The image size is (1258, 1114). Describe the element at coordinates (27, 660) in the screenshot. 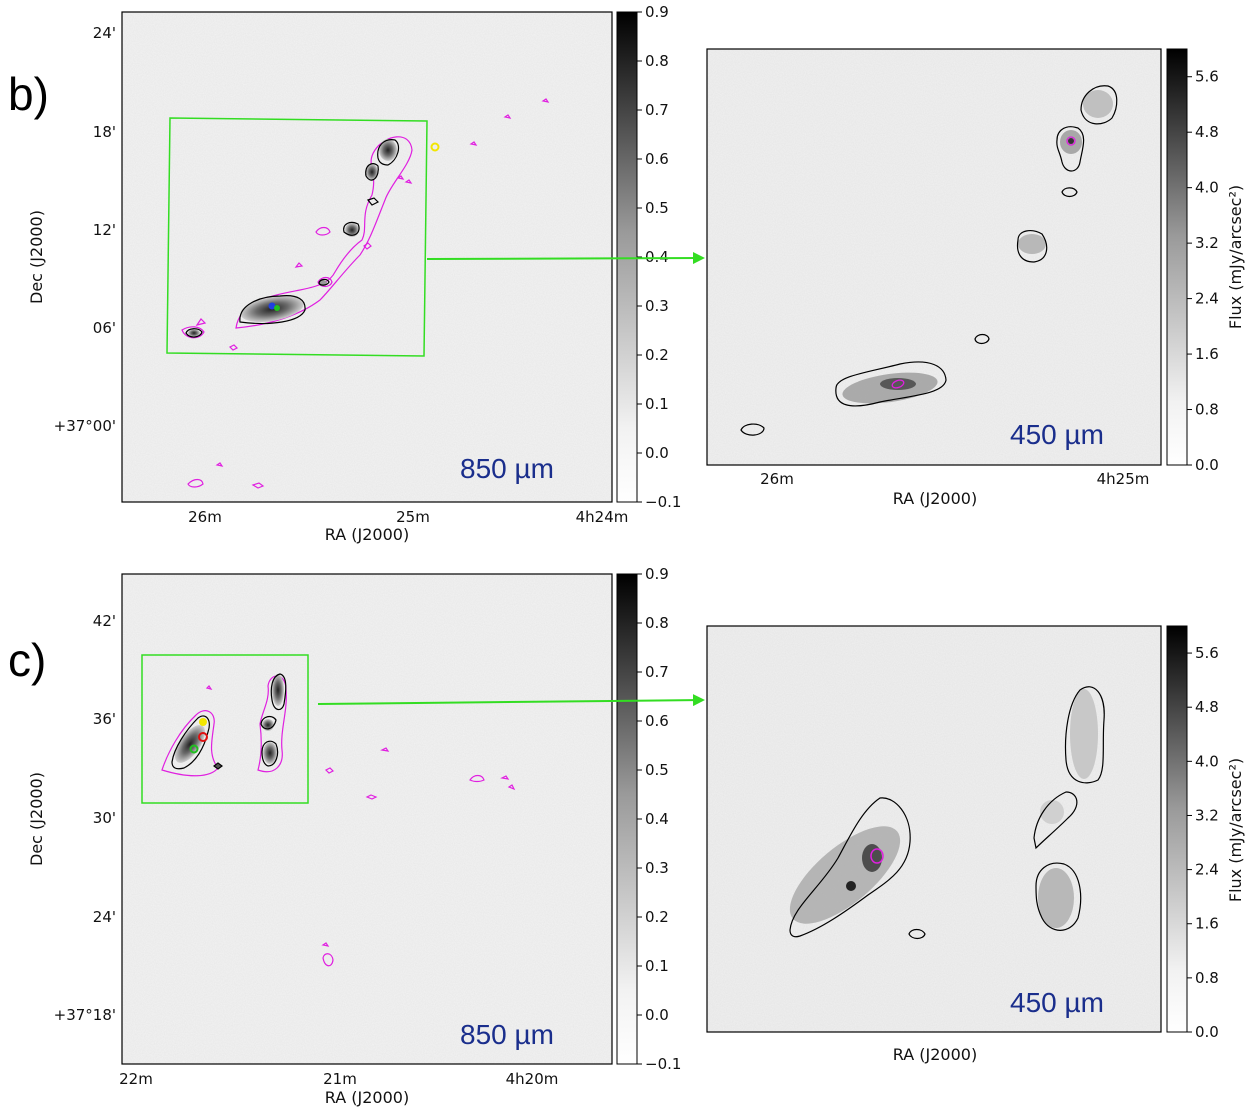

I see `panel-label-c: c)` at that location.